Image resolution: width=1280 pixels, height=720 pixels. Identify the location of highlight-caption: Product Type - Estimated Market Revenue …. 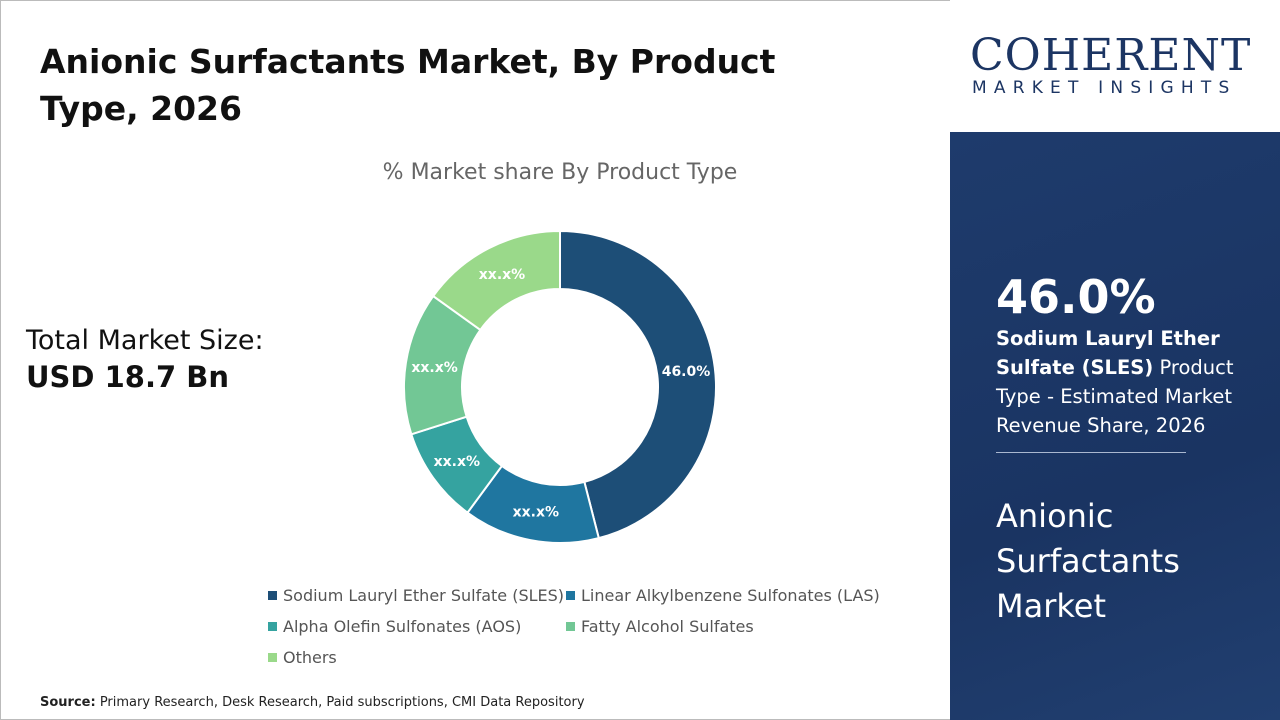
(1115, 396).